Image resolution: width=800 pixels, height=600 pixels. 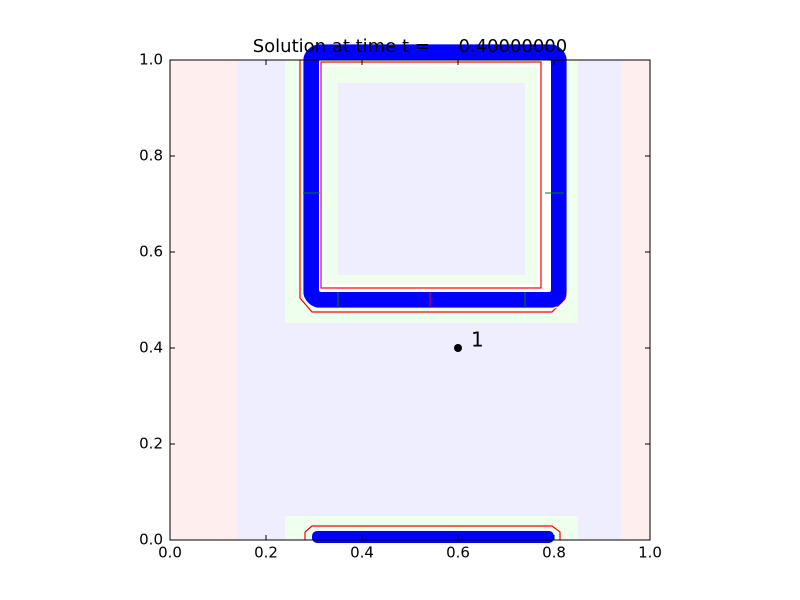 I want to click on y-tick-label: 1.0, so click(x=151, y=60).